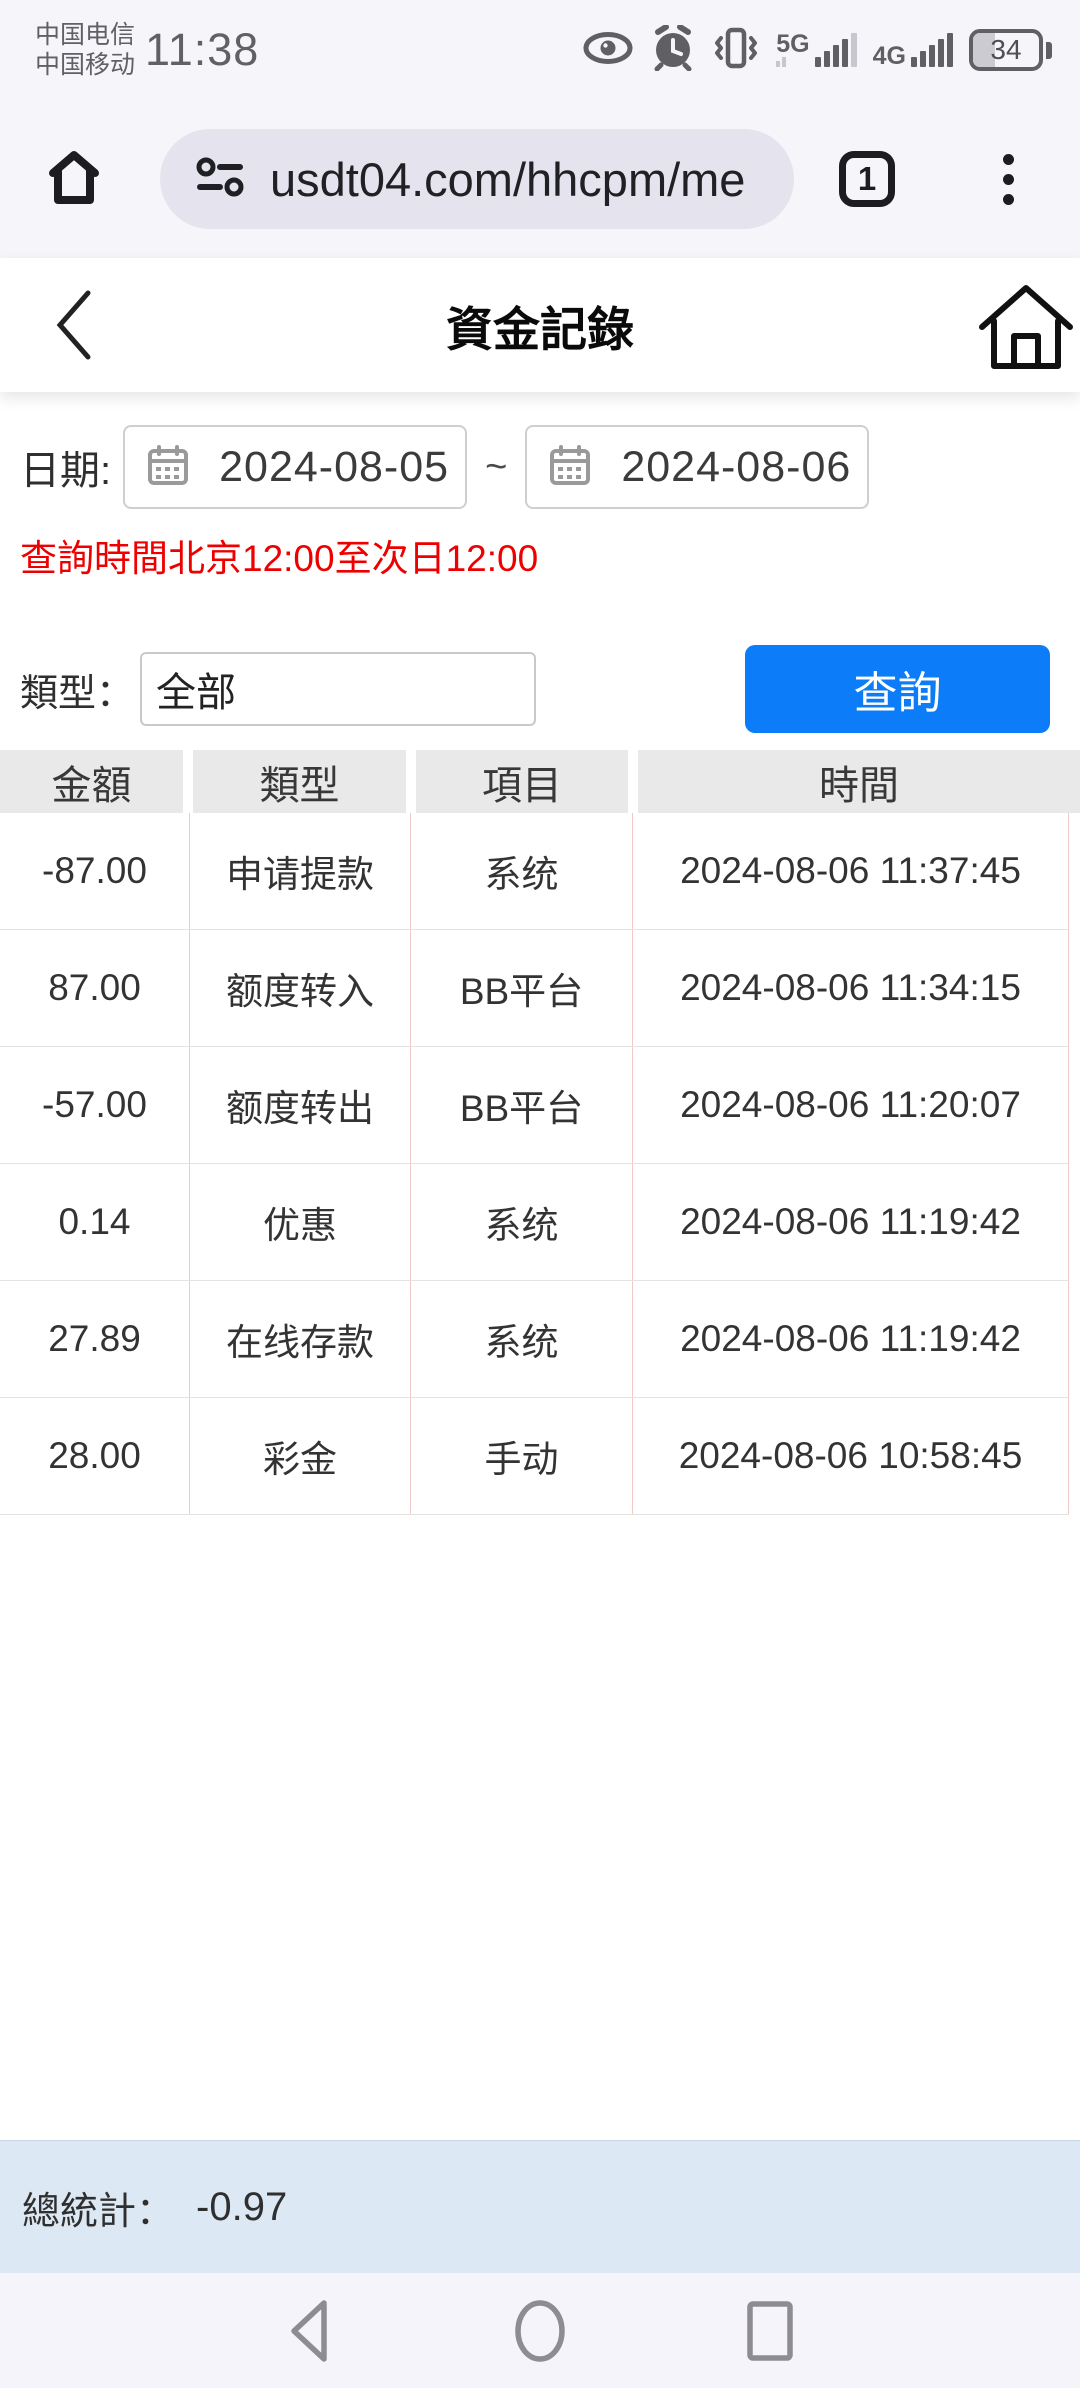 This screenshot has height=2388, width=1080. What do you see at coordinates (300, 988) in the screenshot?
I see `cell-type: 额度转入` at bounding box center [300, 988].